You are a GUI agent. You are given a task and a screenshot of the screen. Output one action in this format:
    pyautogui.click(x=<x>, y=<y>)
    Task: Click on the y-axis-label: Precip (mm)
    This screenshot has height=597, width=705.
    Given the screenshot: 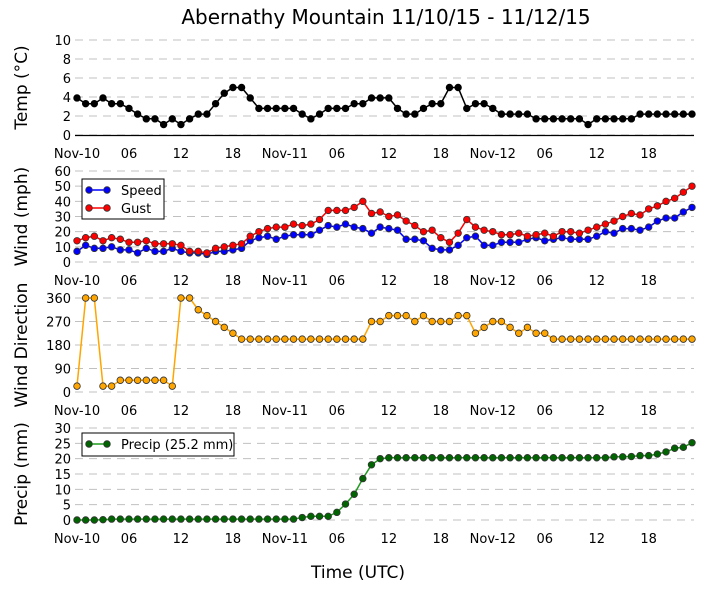 What is the action you would take?
    pyautogui.click(x=22, y=474)
    